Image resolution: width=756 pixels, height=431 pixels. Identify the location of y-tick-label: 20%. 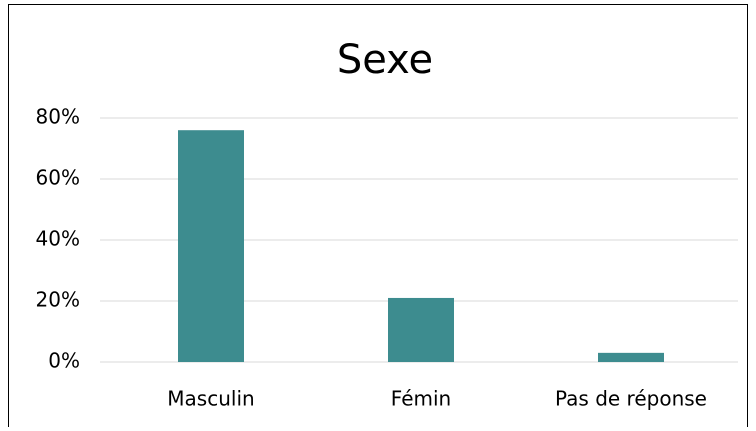
(58, 300).